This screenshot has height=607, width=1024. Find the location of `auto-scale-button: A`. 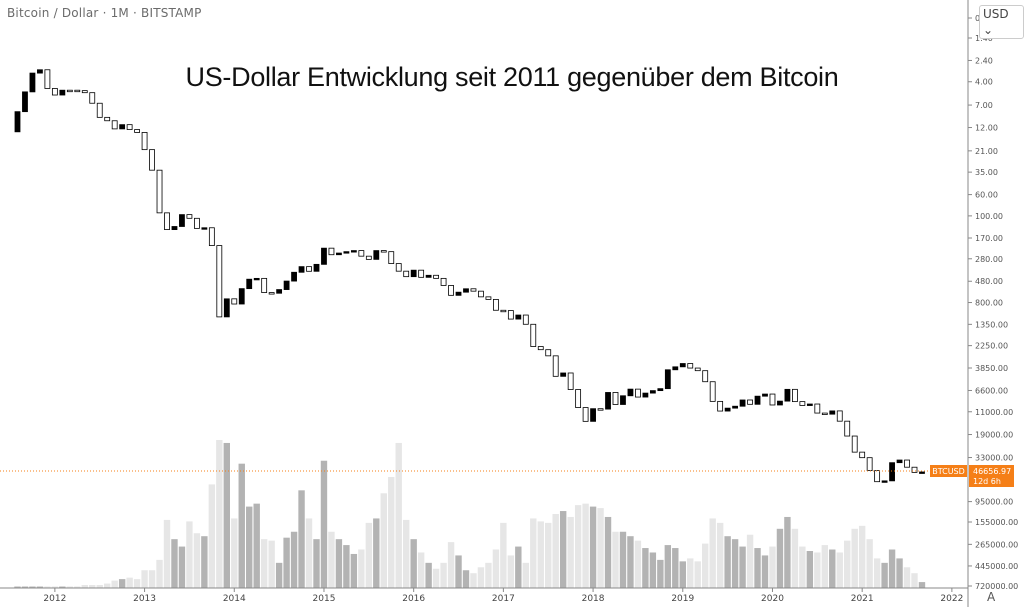

auto-scale-button: A is located at coordinates (991, 597).